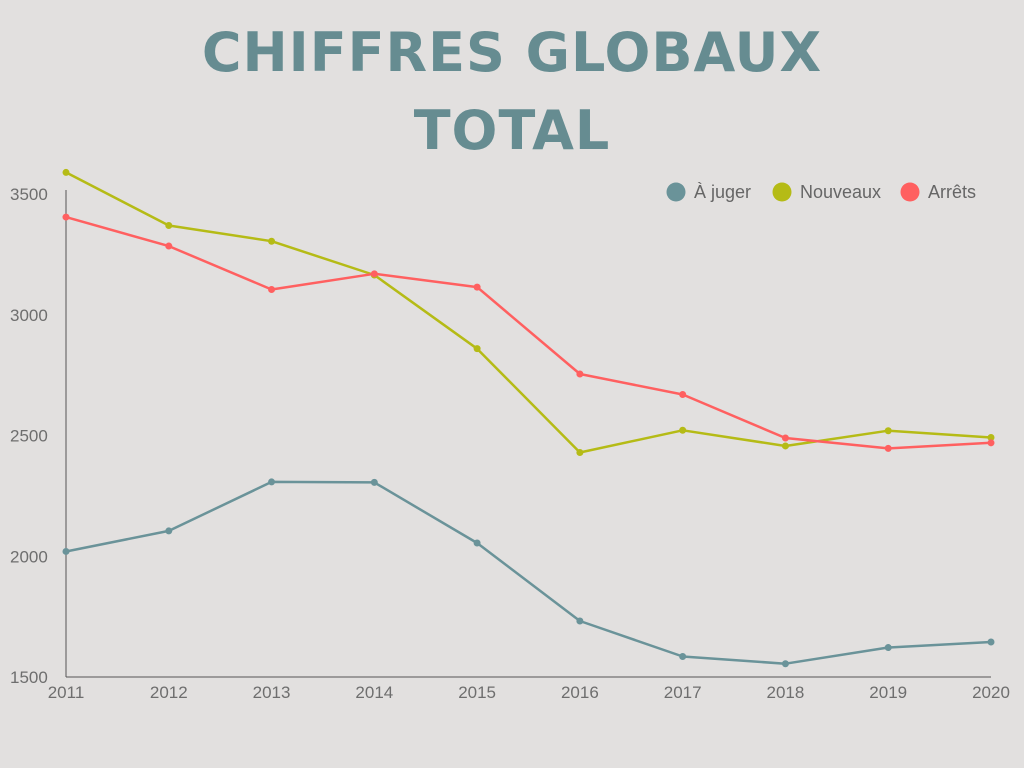 The width and height of the screenshot is (1024, 768). What do you see at coordinates (952, 192) in the screenshot?
I see `legend-label: Arrêts` at bounding box center [952, 192].